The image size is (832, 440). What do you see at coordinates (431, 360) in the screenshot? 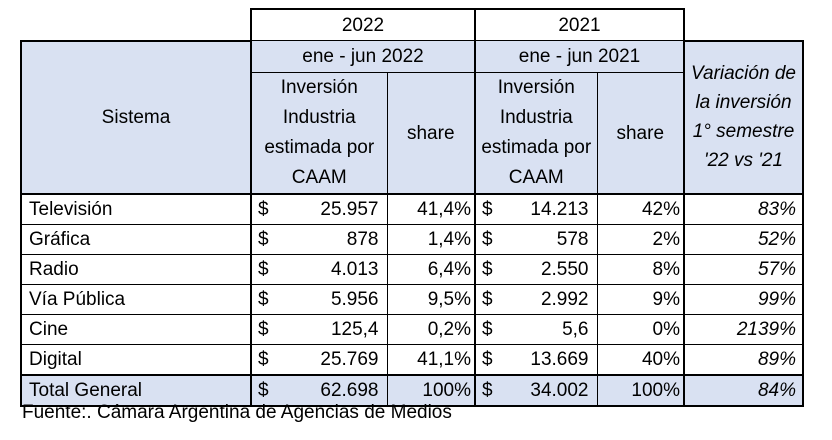
I see `share-2022-cell: 41,1%` at bounding box center [431, 360].